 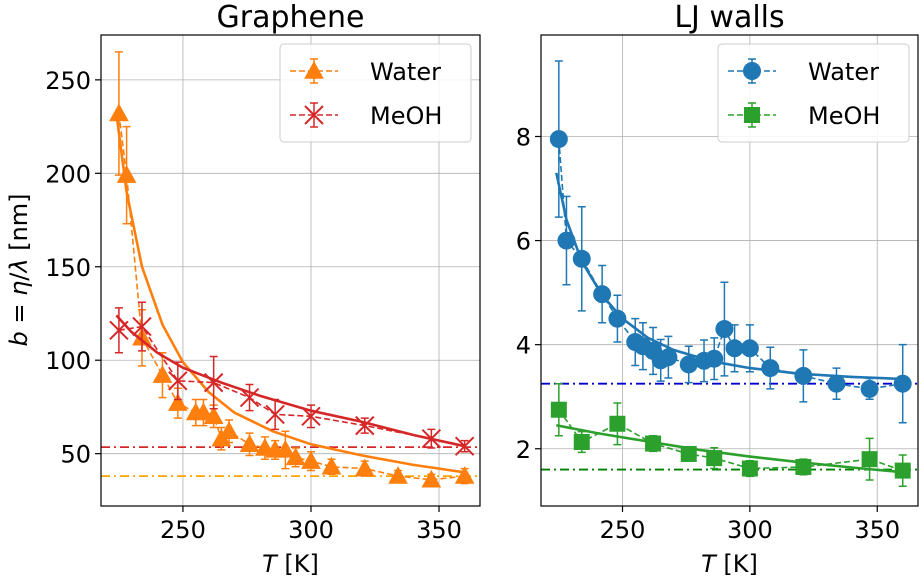 I want to click on graphene-y-tick-label-100: 100, so click(x=68, y=361).